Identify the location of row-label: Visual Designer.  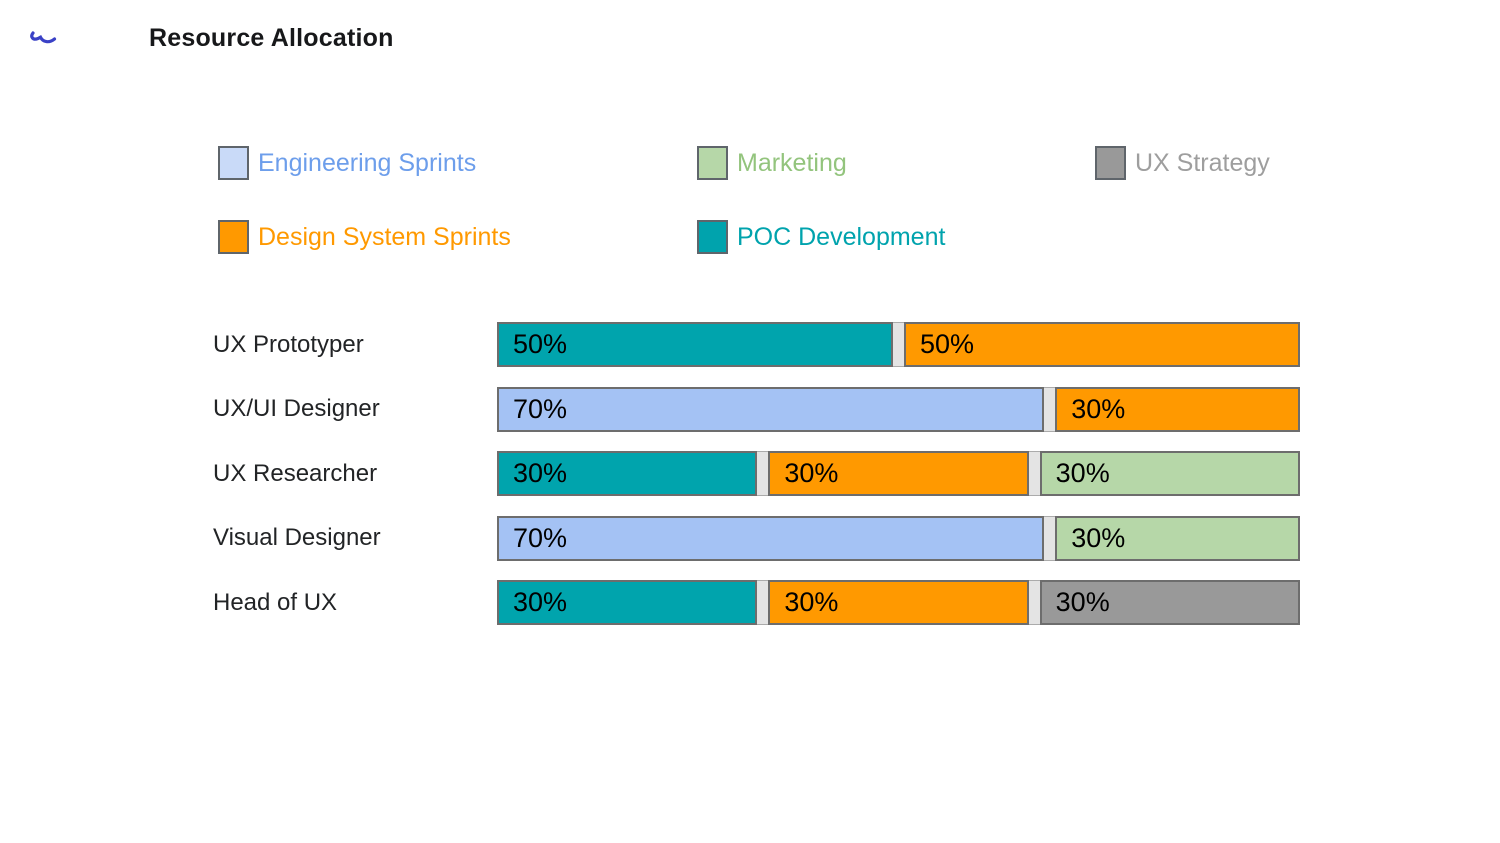
(297, 537).